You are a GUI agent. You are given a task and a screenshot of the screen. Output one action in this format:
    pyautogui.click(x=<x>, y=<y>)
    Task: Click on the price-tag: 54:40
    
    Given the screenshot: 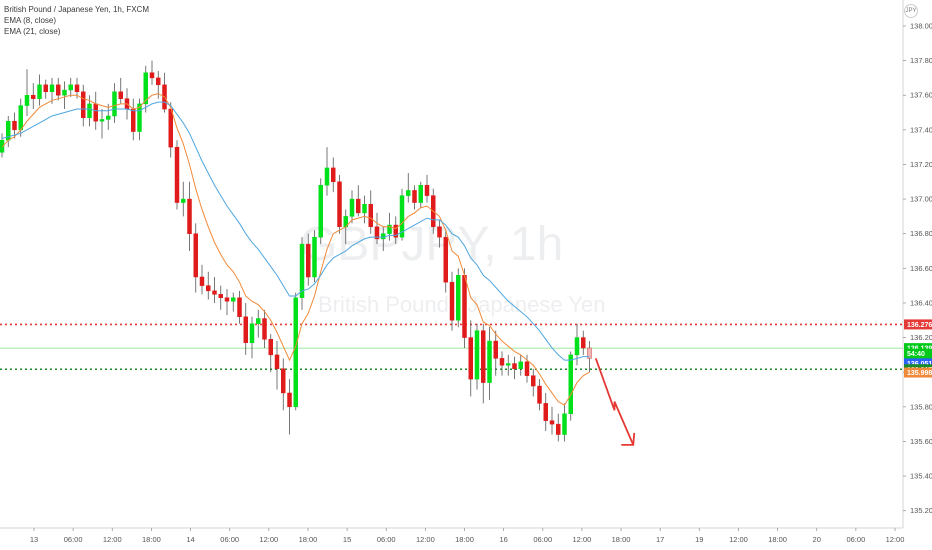 What is the action you would take?
    pyautogui.click(x=918, y=353)
    